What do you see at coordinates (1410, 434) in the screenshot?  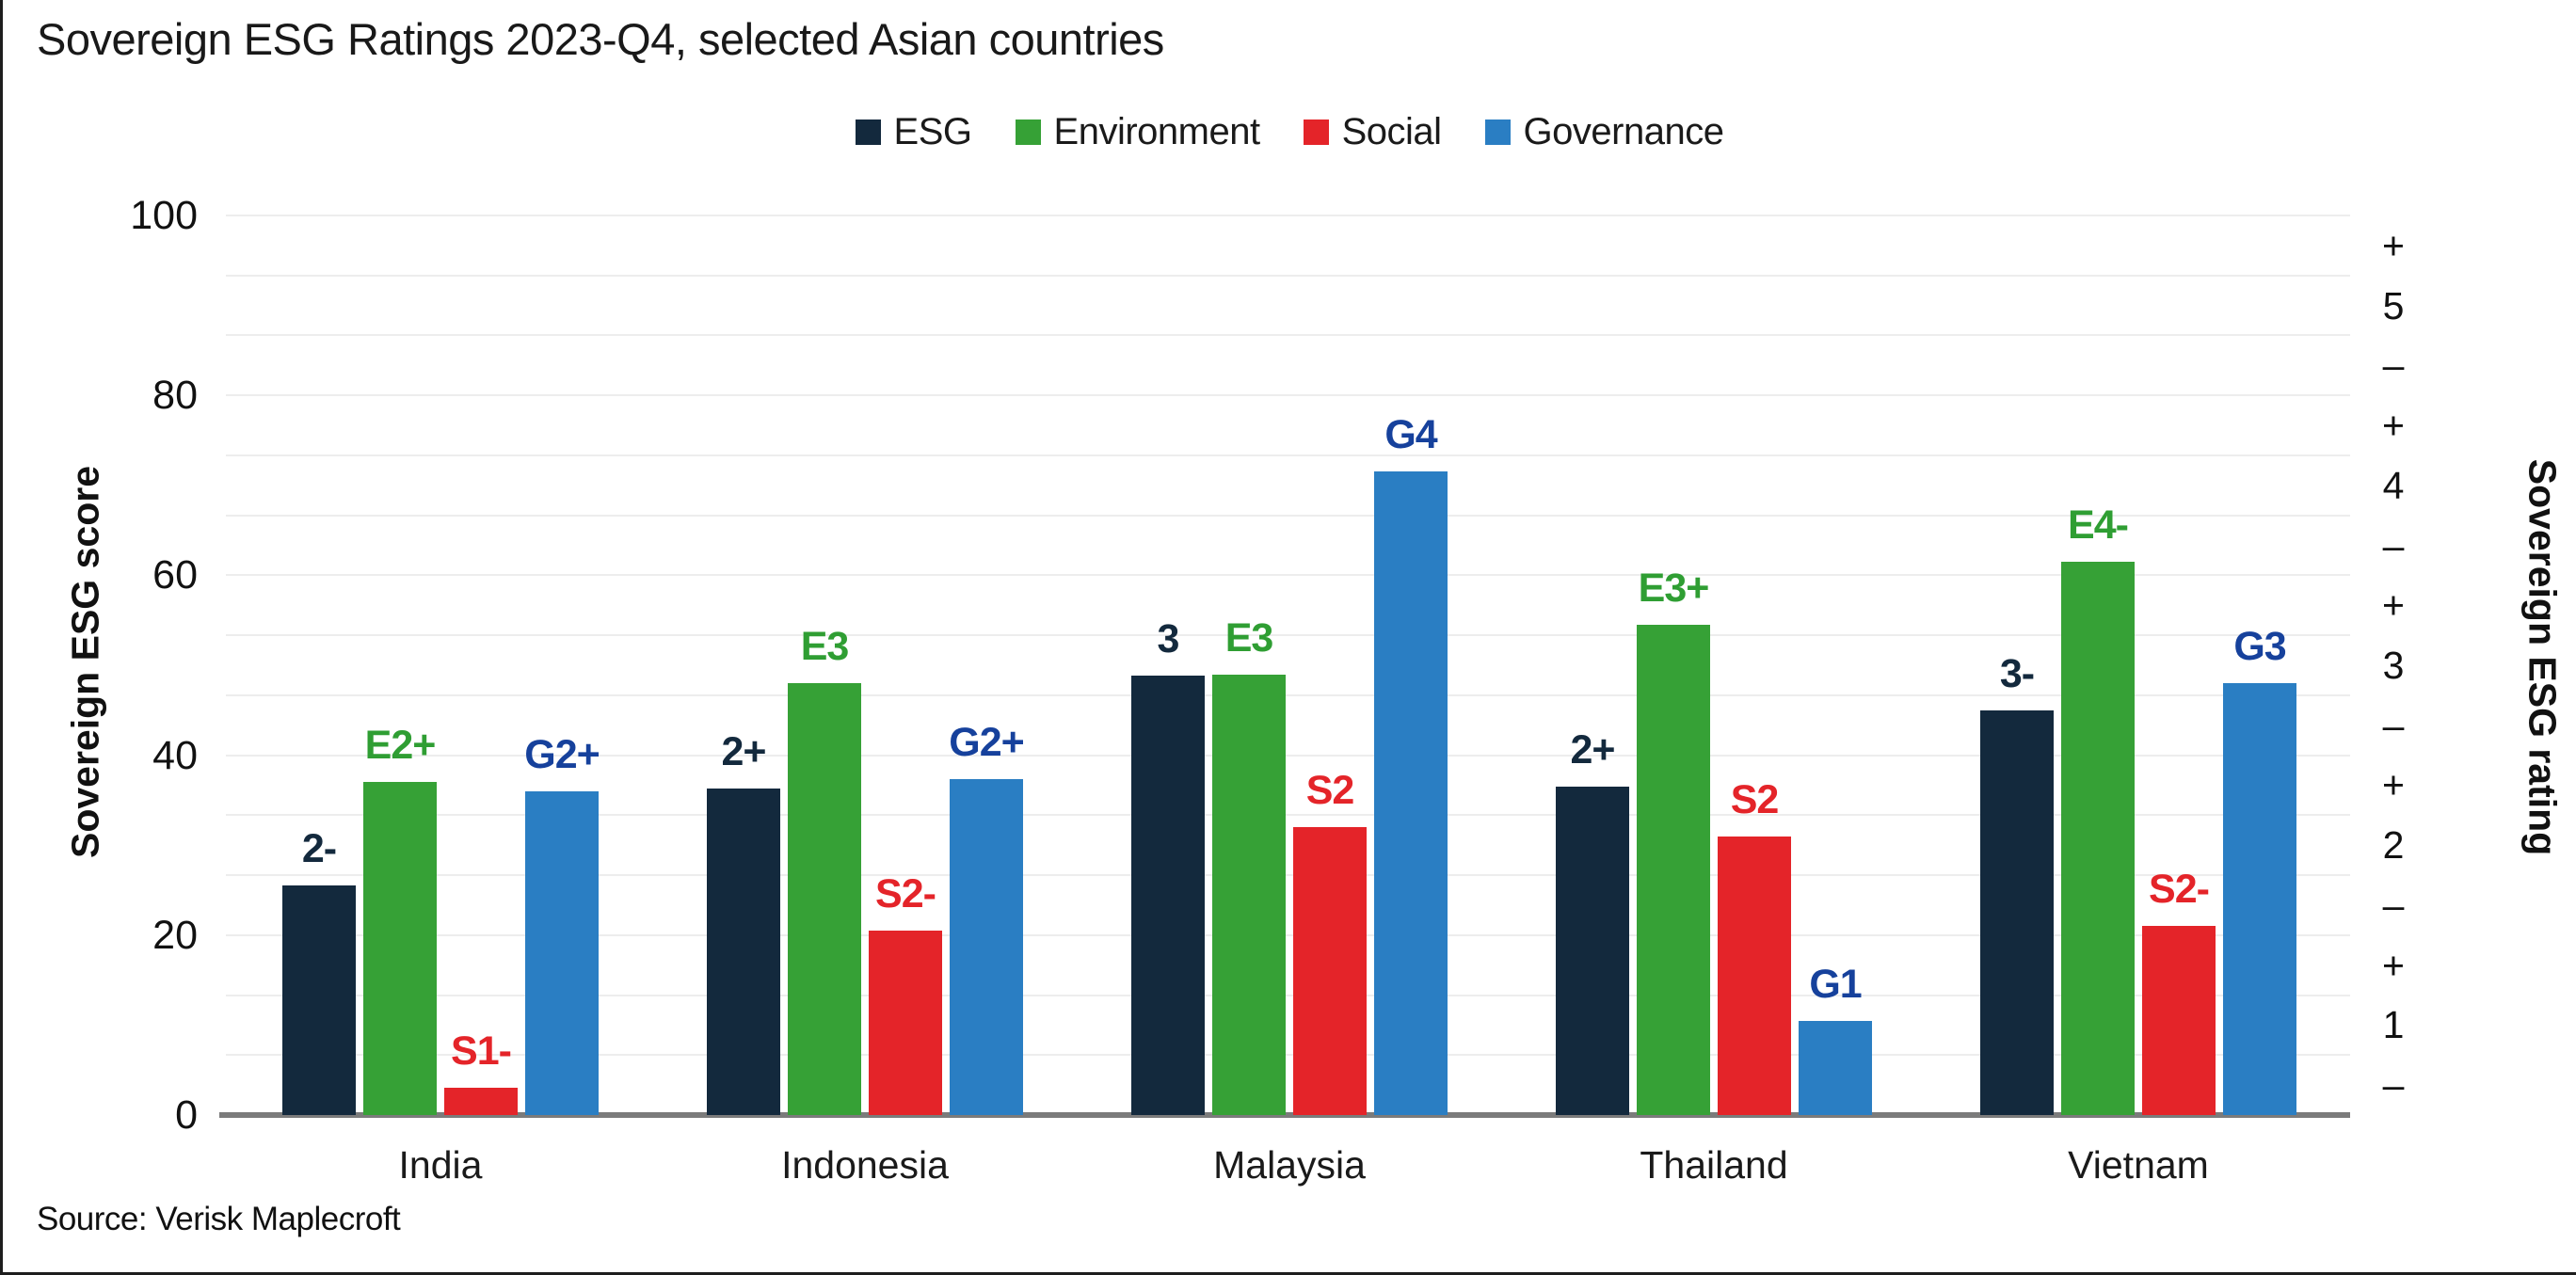 I see `bar-label-governance-malaysia: G4` at bounding box center [1410, 434].